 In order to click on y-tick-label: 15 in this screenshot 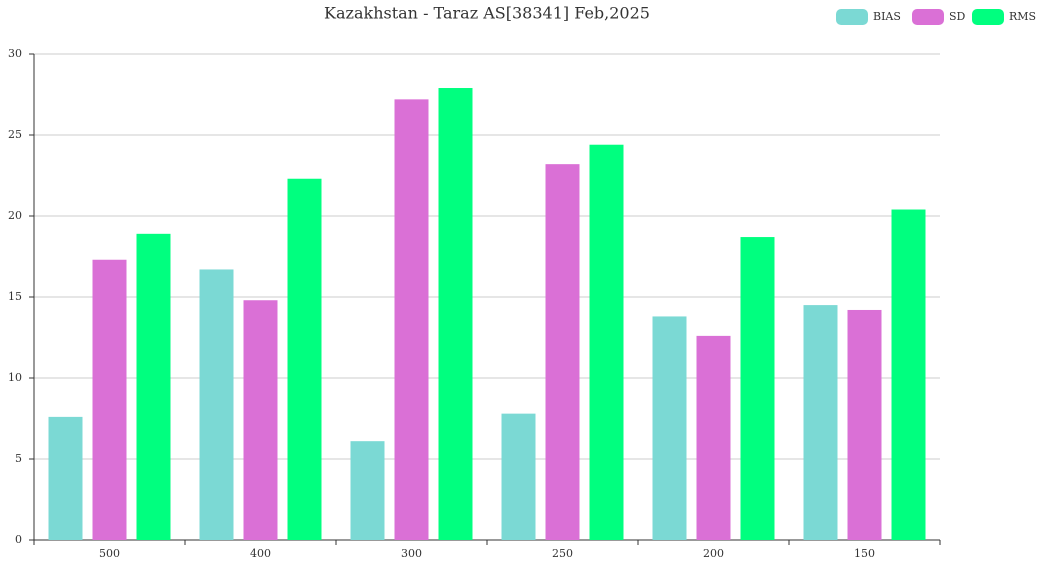, I will do `click(15, 296)`.